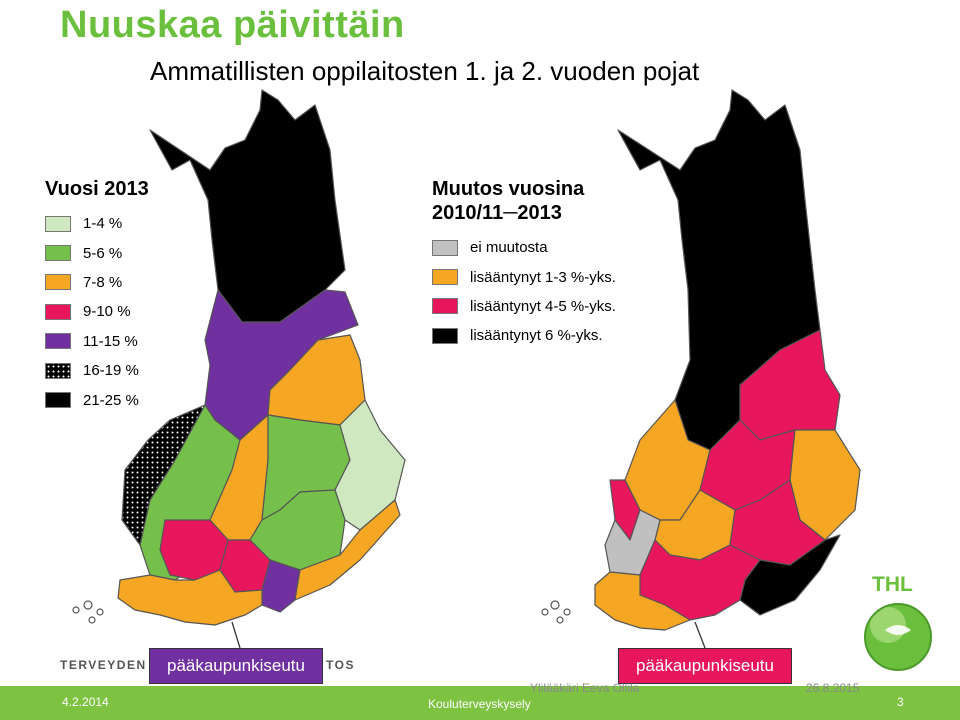 This screenshot has width=960, height=720. Describe the element at coordinates (281, 586) in the screenshot. I see `region-kymenlaakso-left` at that location.